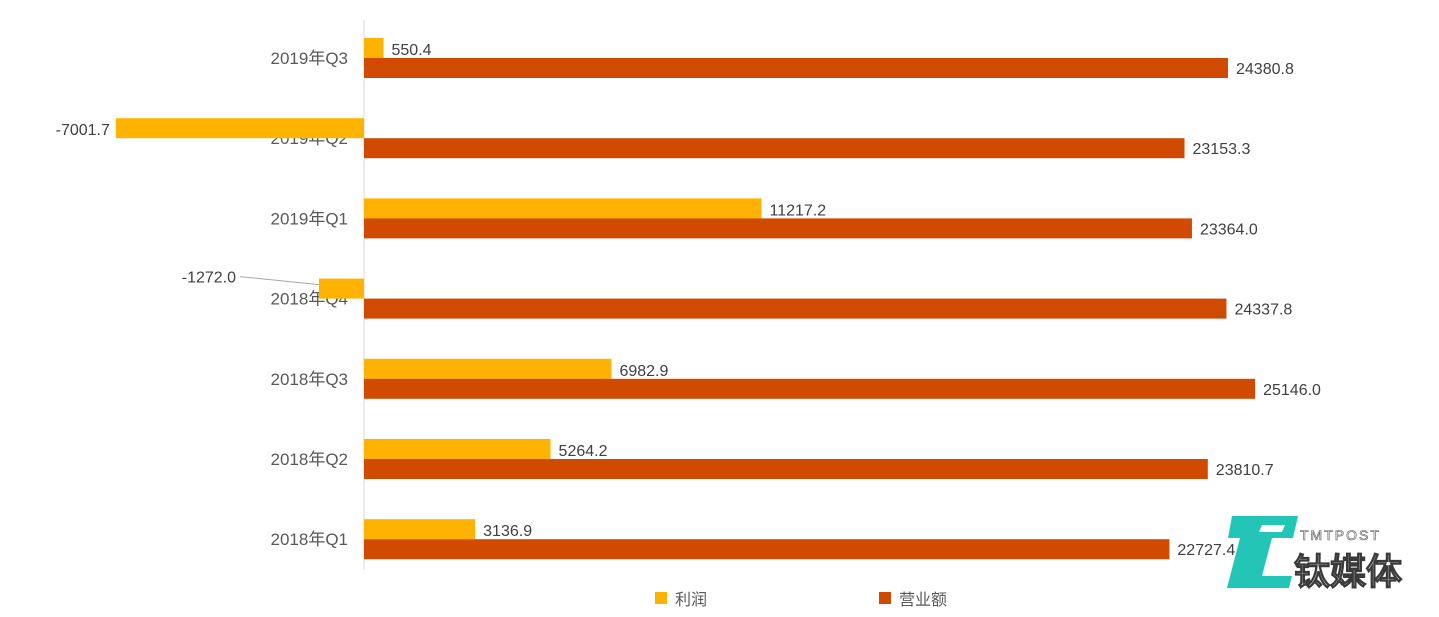  Describe the element at coordinates (310, 459) in the screenshot. I see `category-label: 2018年Q2` at that location.